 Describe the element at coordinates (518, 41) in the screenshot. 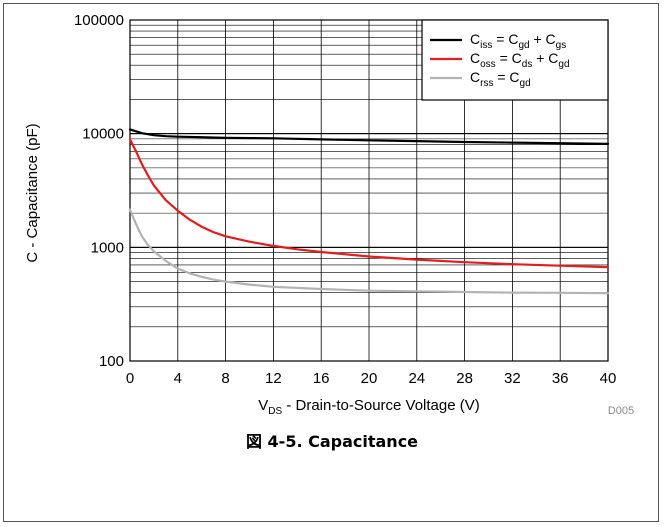

I see `legend-entry-iss: Ciss = Cgd + Cgs` at that location.